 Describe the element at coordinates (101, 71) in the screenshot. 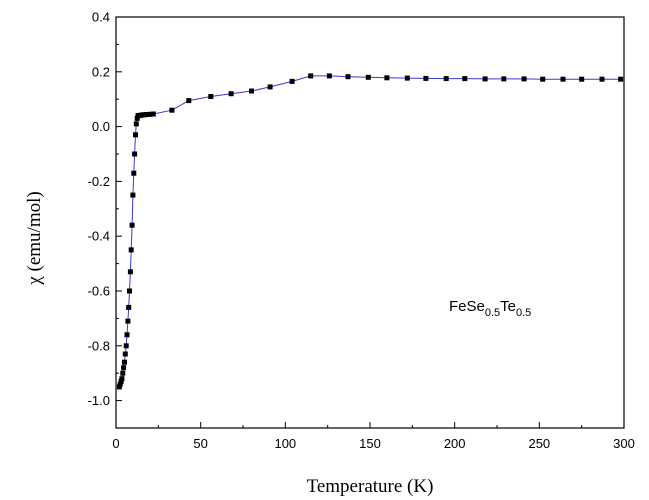

I see `y-tick-label: 0.2` at that location.